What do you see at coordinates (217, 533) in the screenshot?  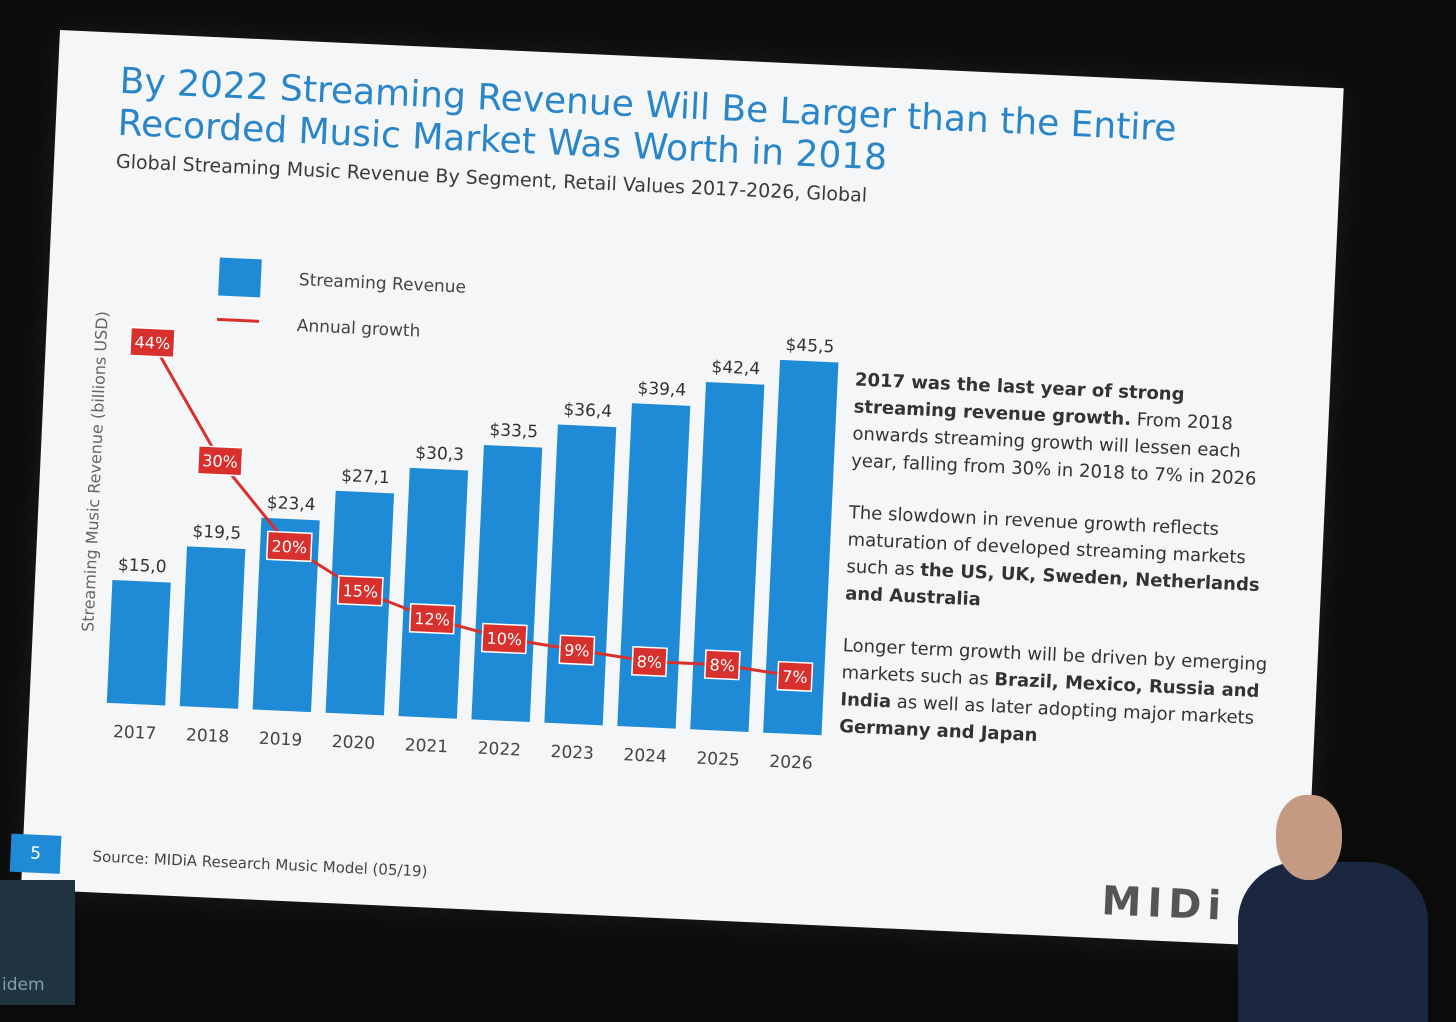 I see `bar-value-label-2018: $19,5` at bounding box center [217, 533].